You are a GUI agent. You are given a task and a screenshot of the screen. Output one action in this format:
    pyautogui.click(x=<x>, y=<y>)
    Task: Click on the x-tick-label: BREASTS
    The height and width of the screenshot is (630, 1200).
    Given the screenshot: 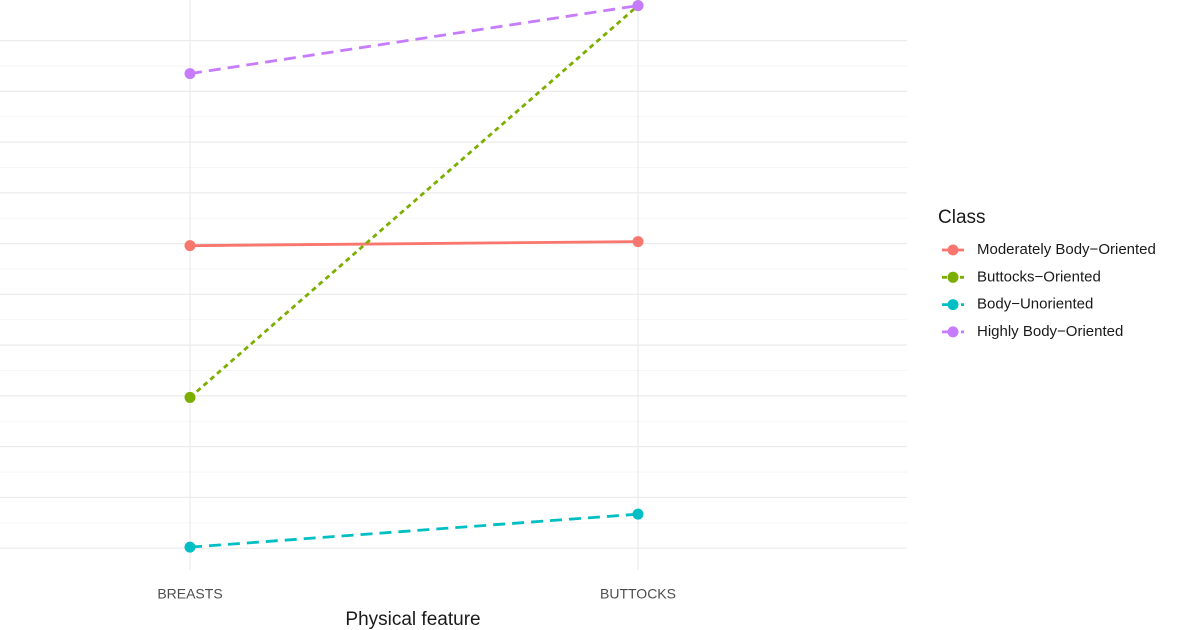 What is the action you would take?
    pyautogui.click(x=189, y=594)
    